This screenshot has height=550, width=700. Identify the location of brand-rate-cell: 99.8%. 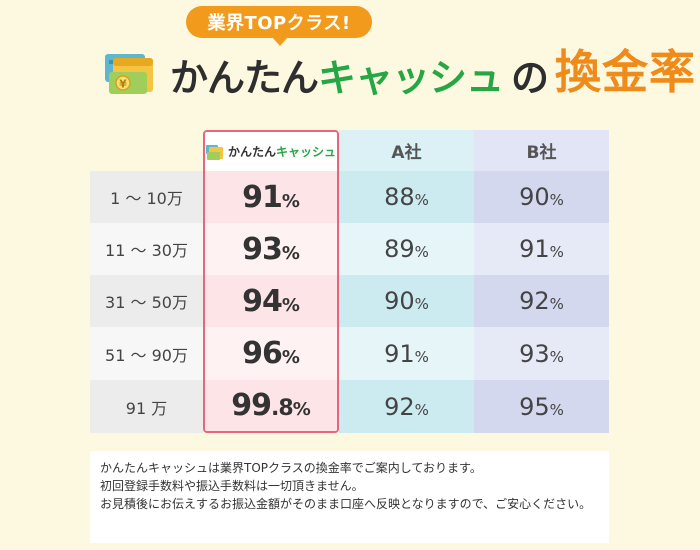
(271, 405).